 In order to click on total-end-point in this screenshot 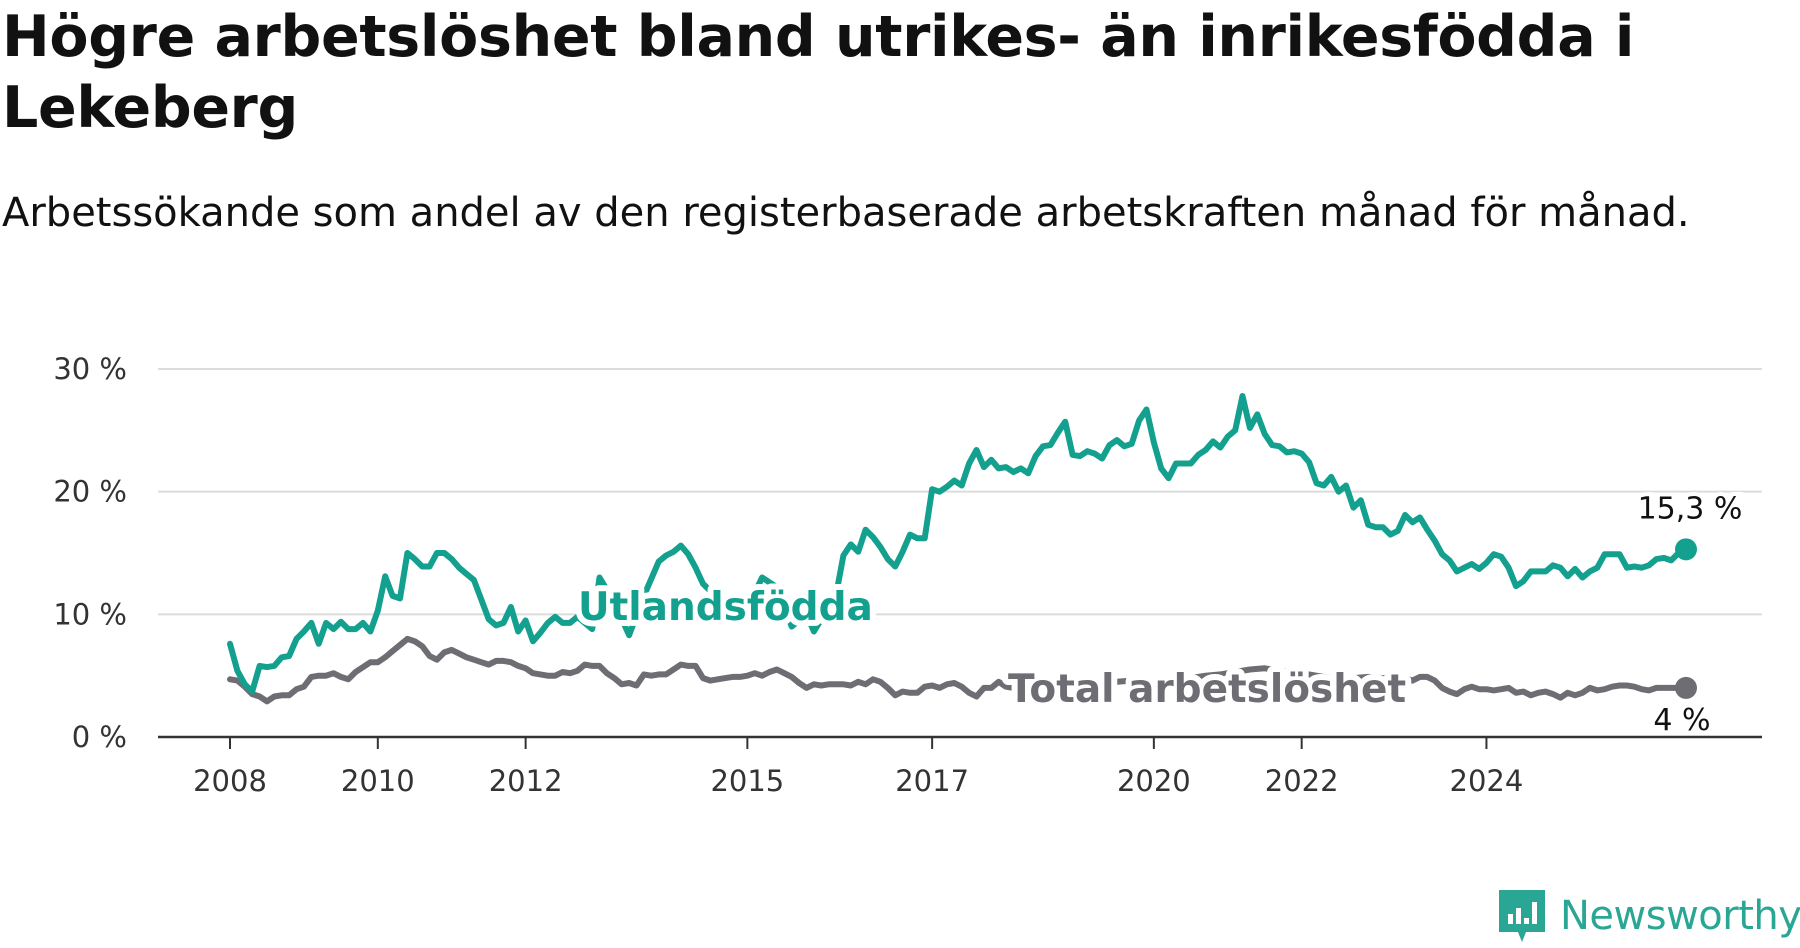, I will do `click(1686, 687)`.